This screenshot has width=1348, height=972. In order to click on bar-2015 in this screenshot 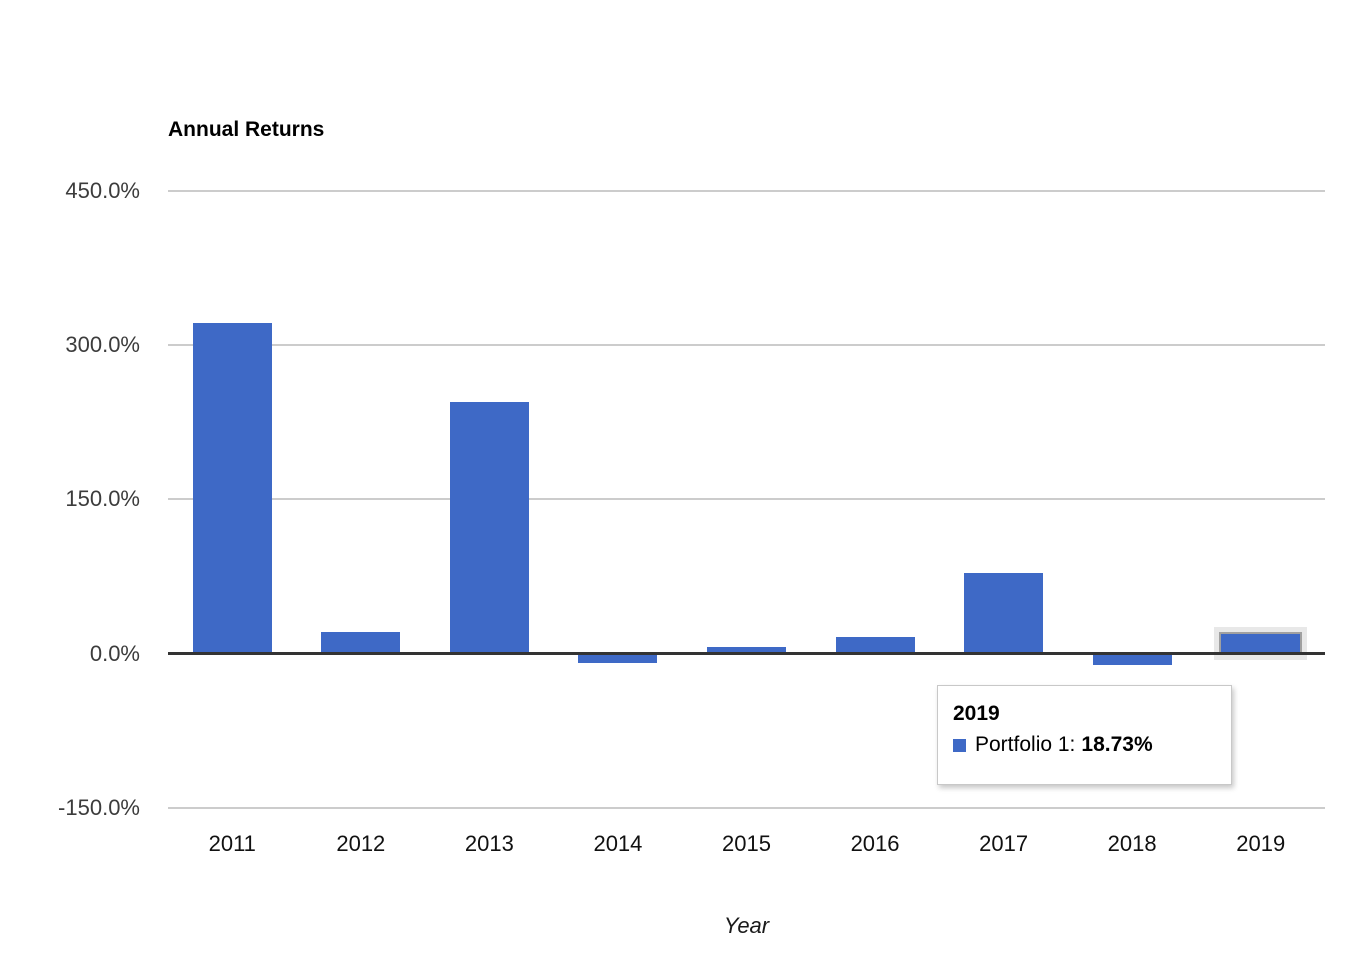, I will do `click(746, 650)`.